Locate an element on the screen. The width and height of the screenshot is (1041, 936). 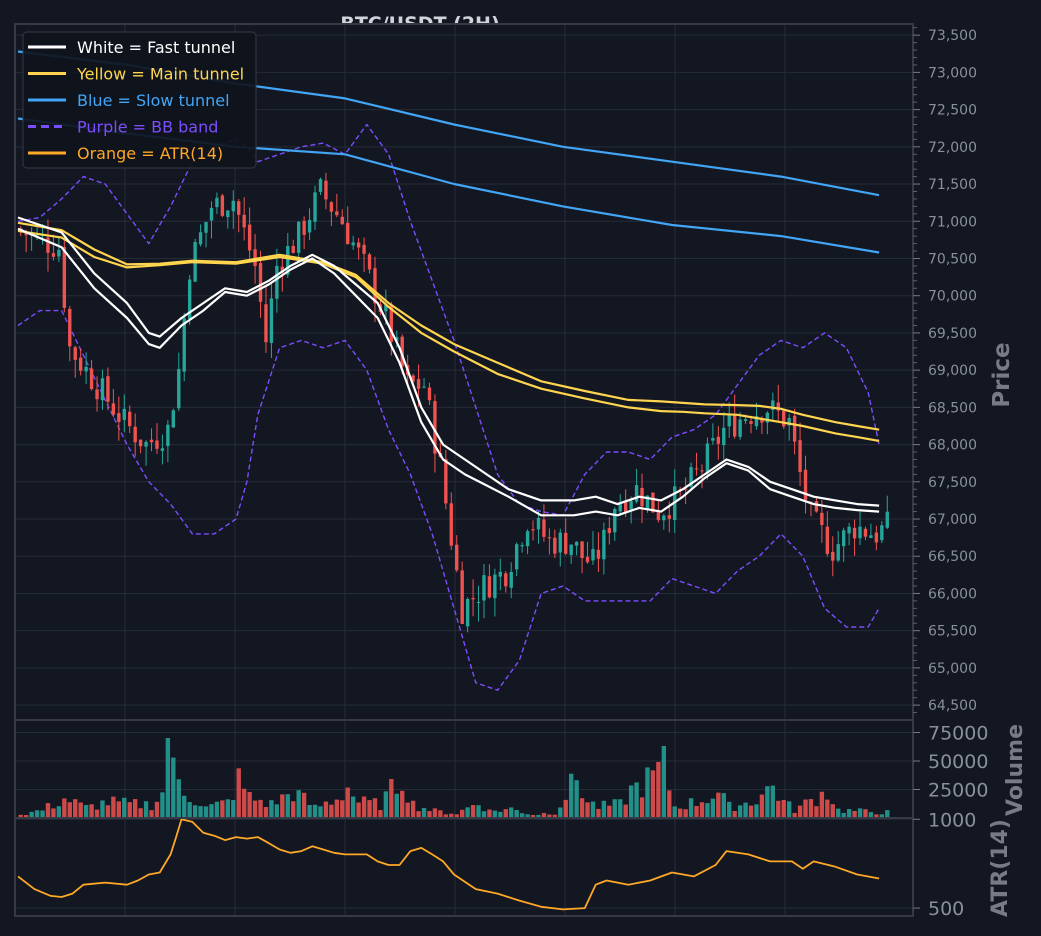
legend-box is located at coordinates (139, 100).